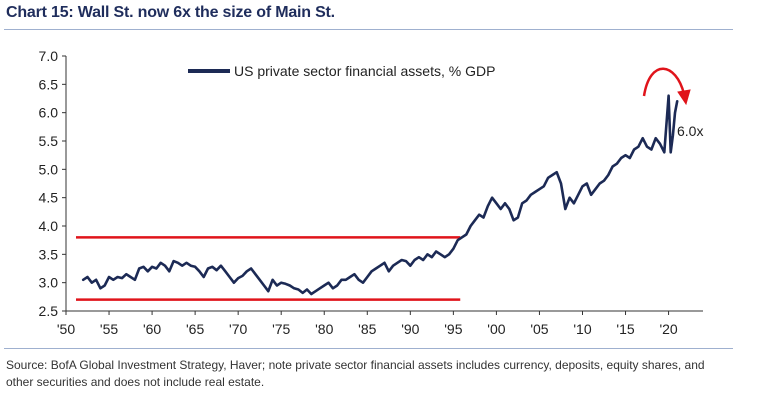  I want to click on x-tick-label: '65, so click(195, 329).